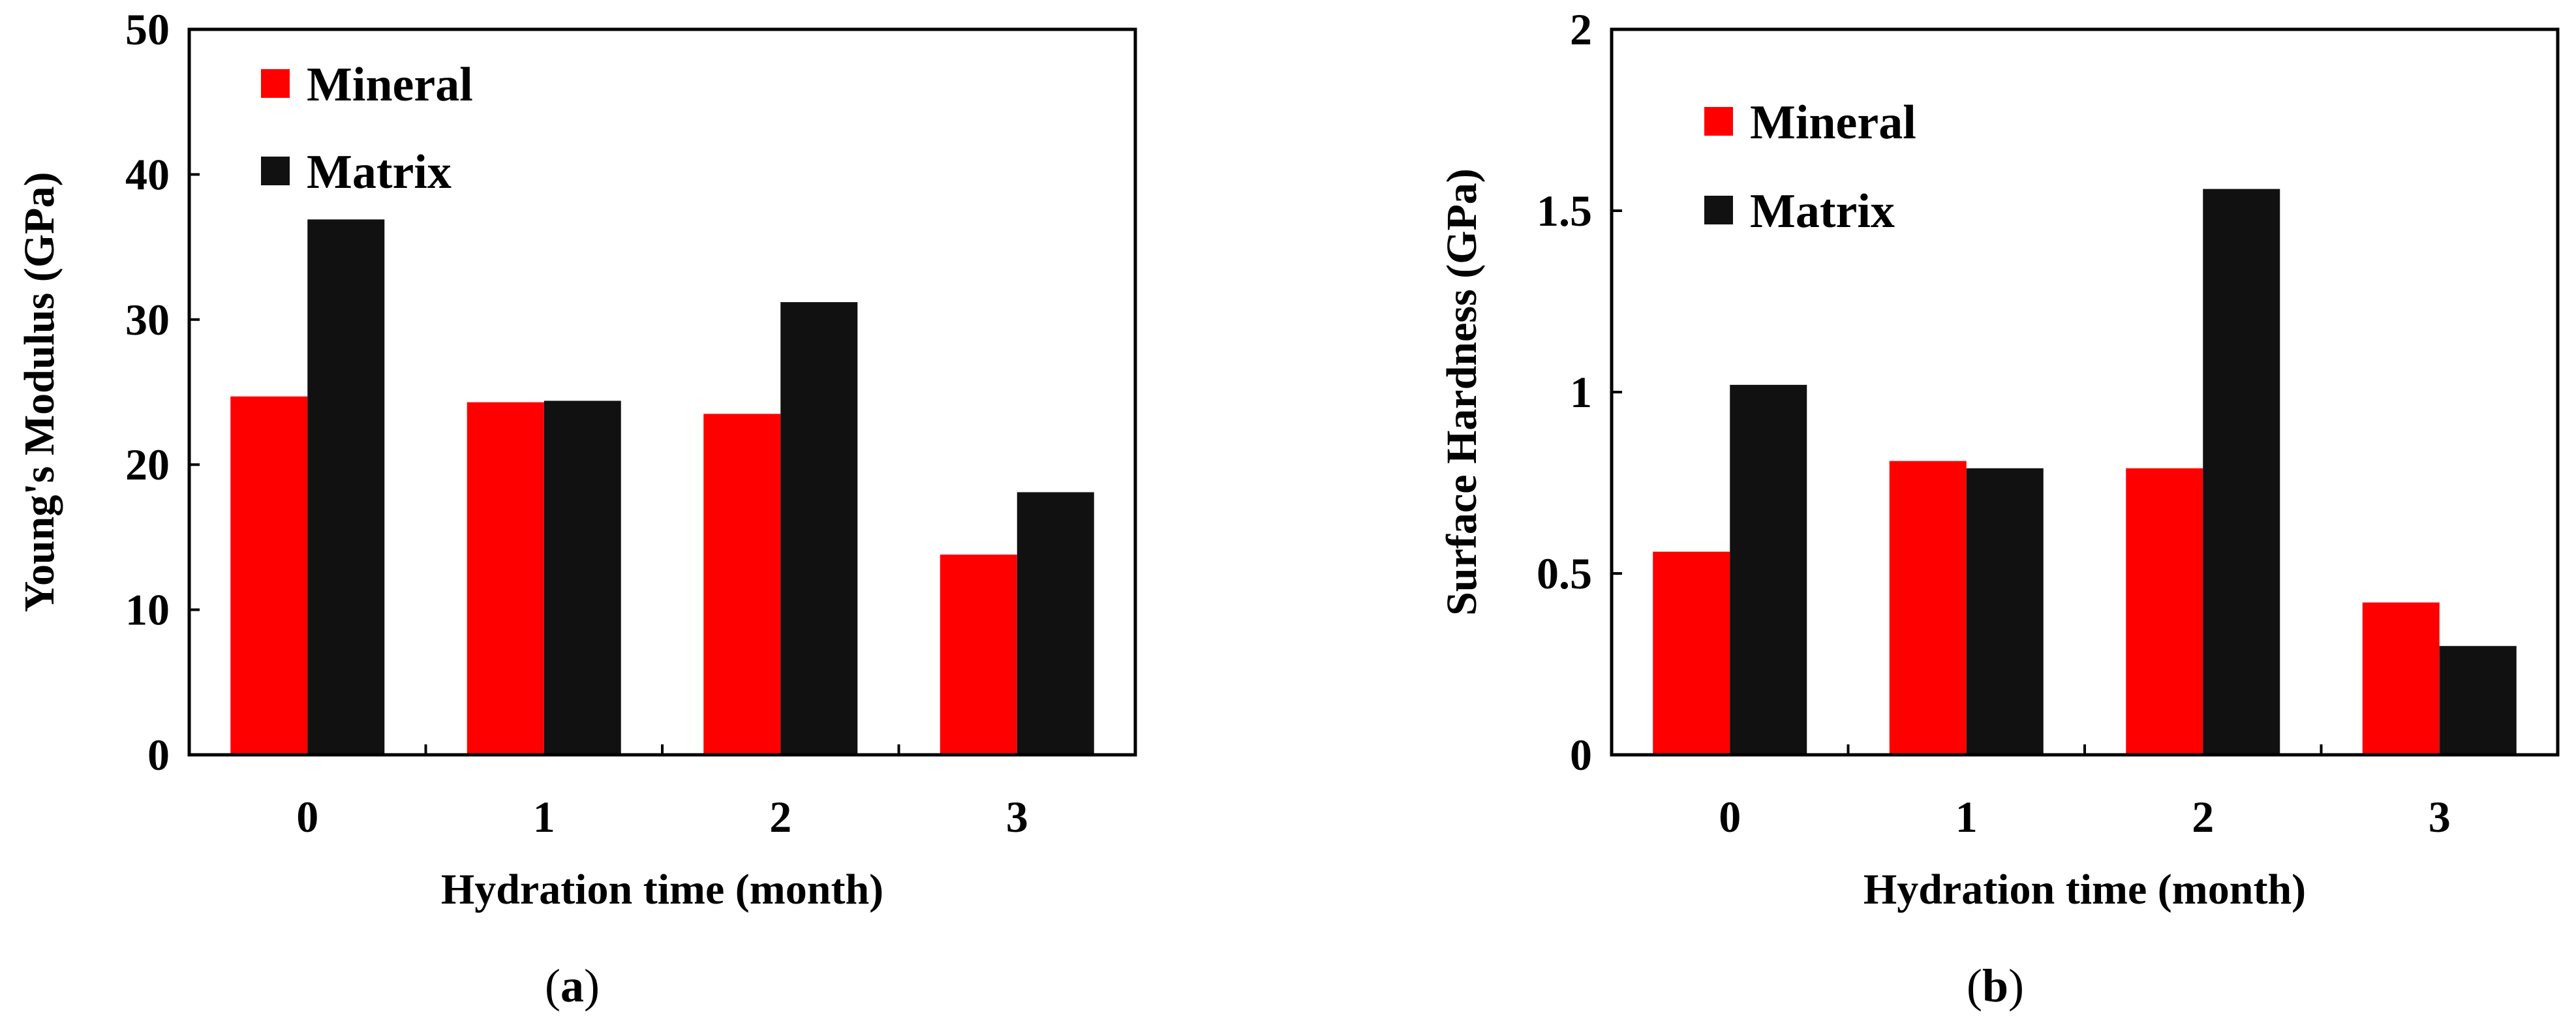 The height and width of the screenshot is (1021, 2576). What do you see at coordinates (380, 172) in the screenshot?
I see `chart-a-legend-label-matrix: Matrix` at bounding box center [380, 172].